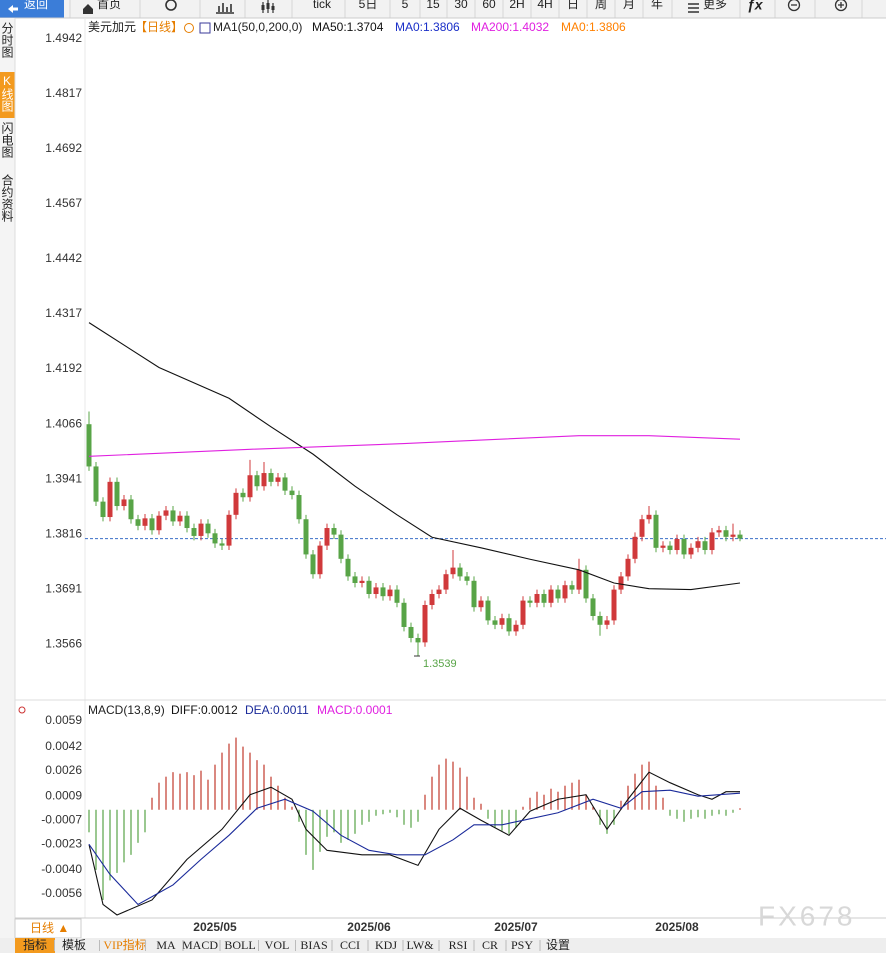 The width and height of the screenshot is (886, 958). What do you see at coordinates (715, 5) in the screenshot?
I see `more-label: 更多` at bounding box center [715, 5].